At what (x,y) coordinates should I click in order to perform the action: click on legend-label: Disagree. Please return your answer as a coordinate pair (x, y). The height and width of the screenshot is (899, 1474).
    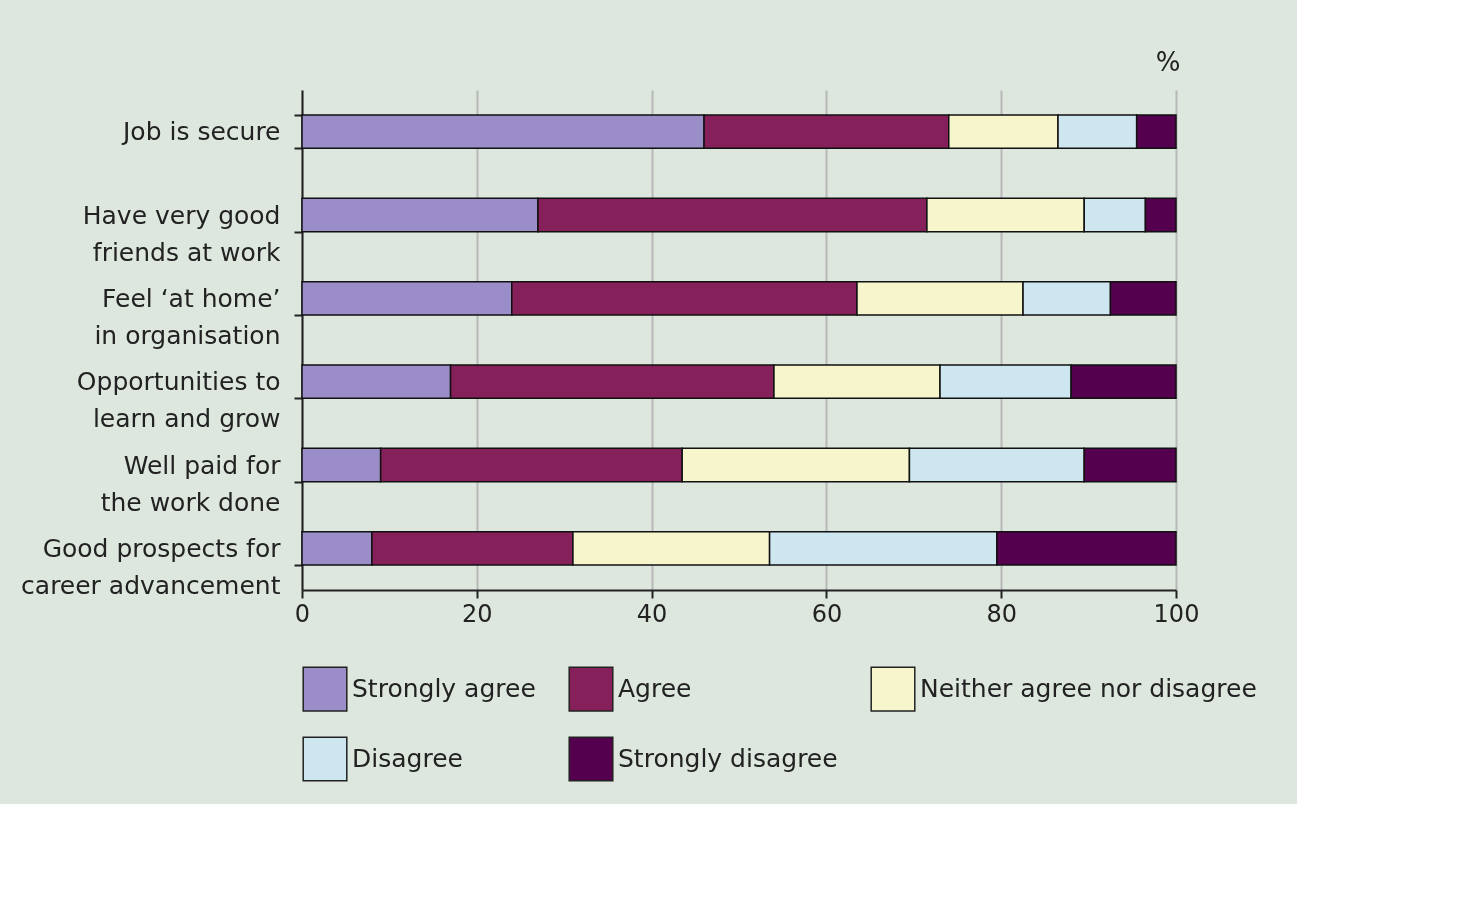
    Looking at the image, I should click on (407, 758).